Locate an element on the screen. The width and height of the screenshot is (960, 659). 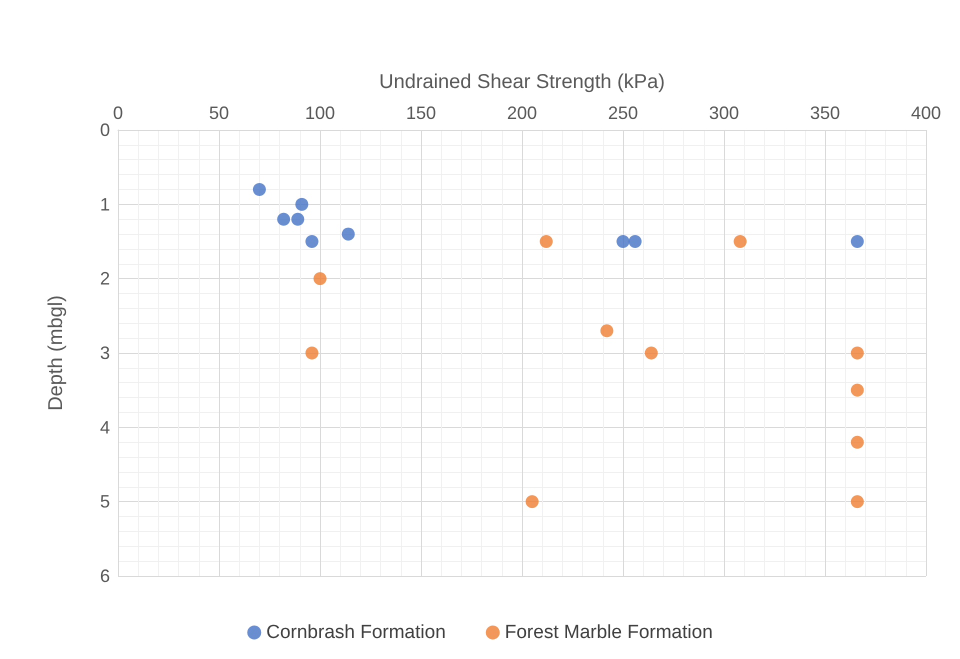
x-axis-title: Undrained Shear Strength (kPa) is located at coordinates (522, 82).